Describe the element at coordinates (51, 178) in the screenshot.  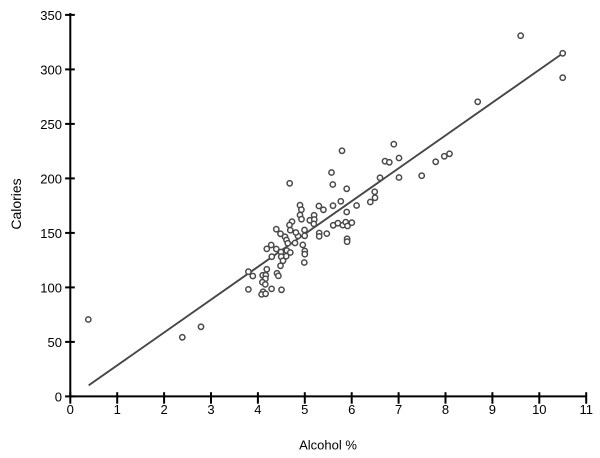
I see `svg-text: 200` at that location.